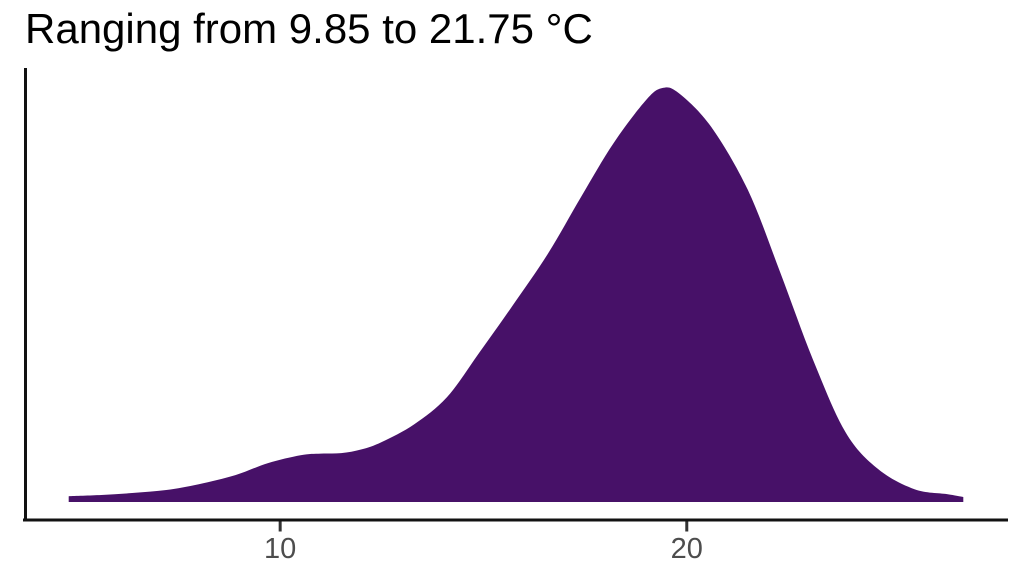 The image size is (1024, 576). What do you see at coordinates (309, 28) in the screenshot?
I see `chart-title: Ranging from 9.85 to 21.75 °C` at bounding box center [309, 28].